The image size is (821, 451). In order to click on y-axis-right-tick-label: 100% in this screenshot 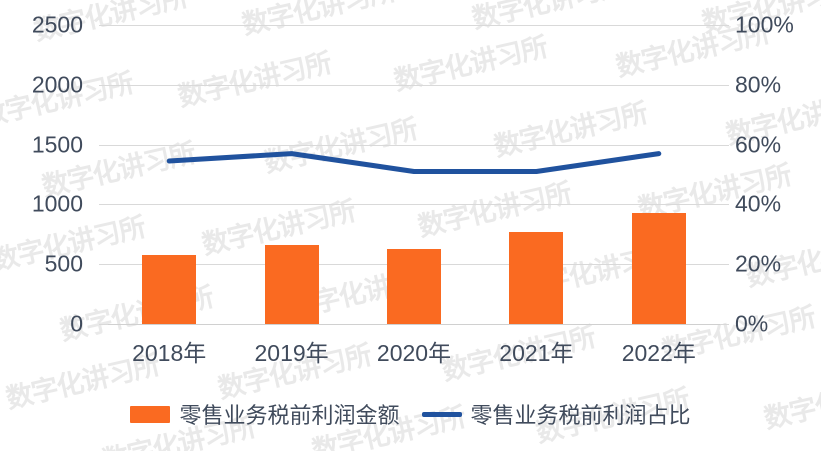, I will do `click(764, 24)`.